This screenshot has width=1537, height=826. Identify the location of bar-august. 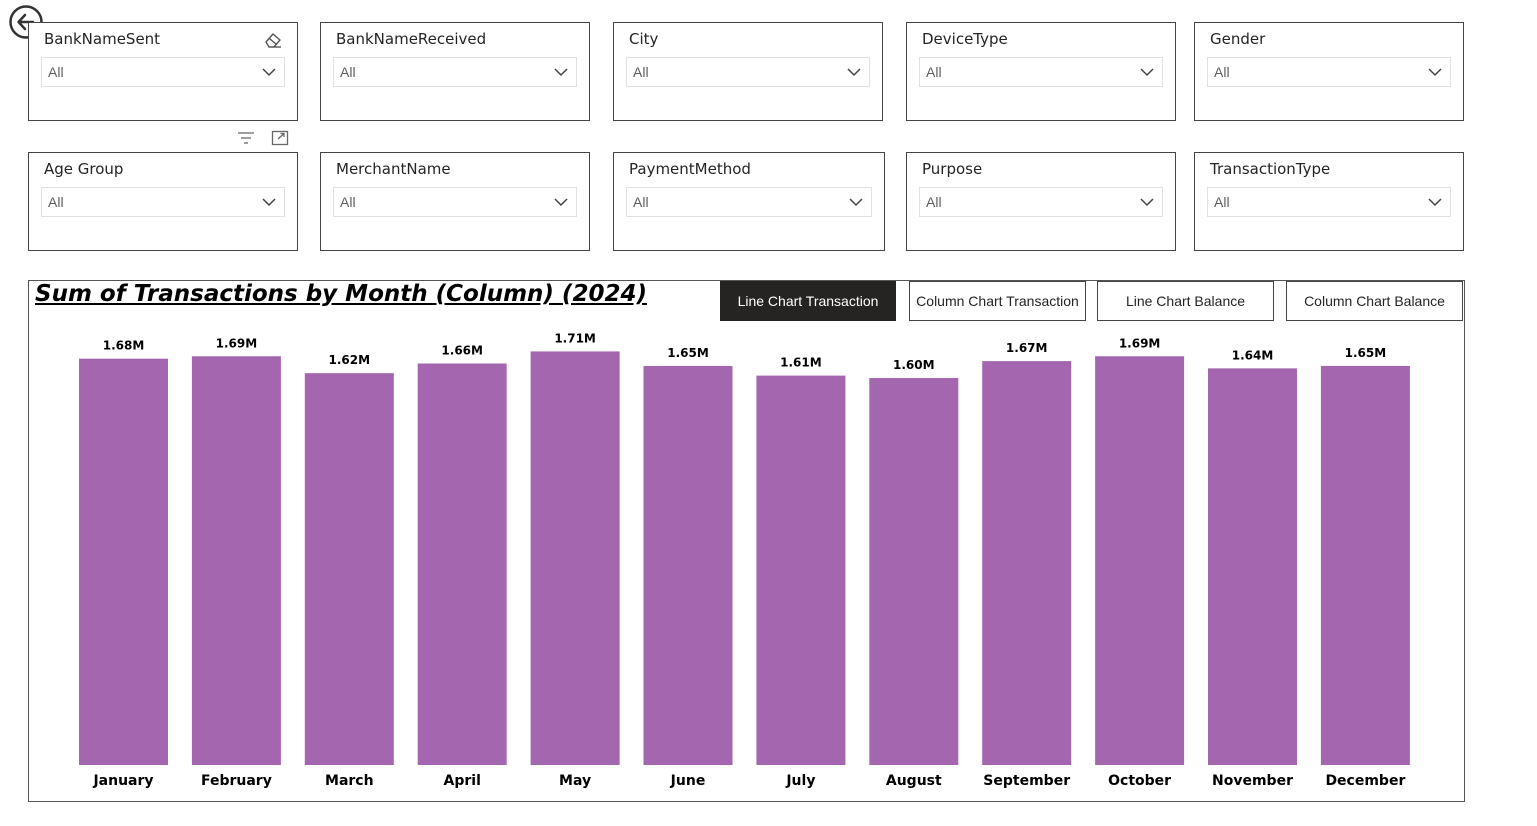
(914, 571).